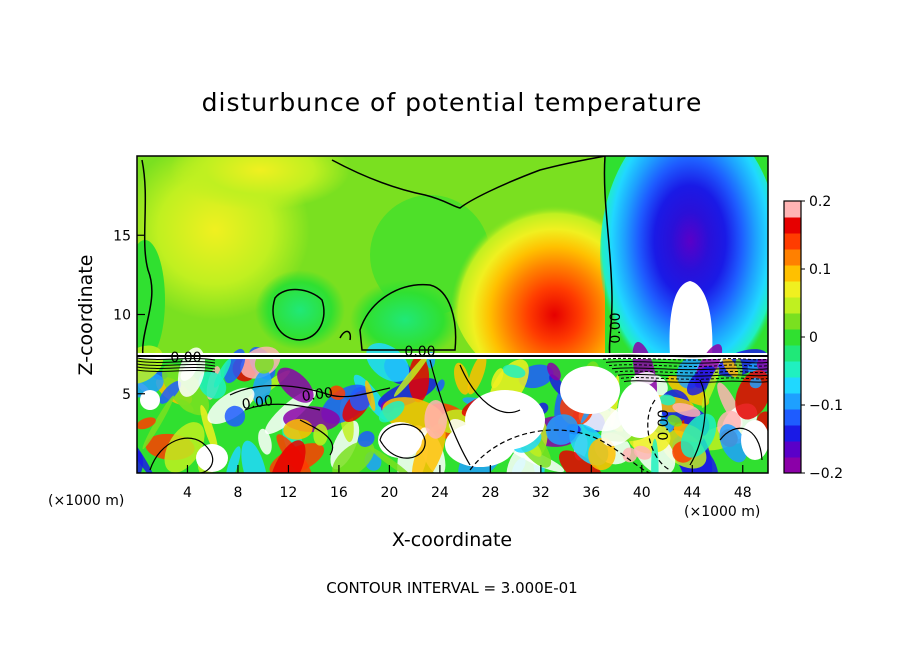  What do you see at coordinates (451, 588) in the screenshot?
I see `contour-interval-text: CONTOUR INTERVAL = 3.000E-01` at bounding box center [451, 588].